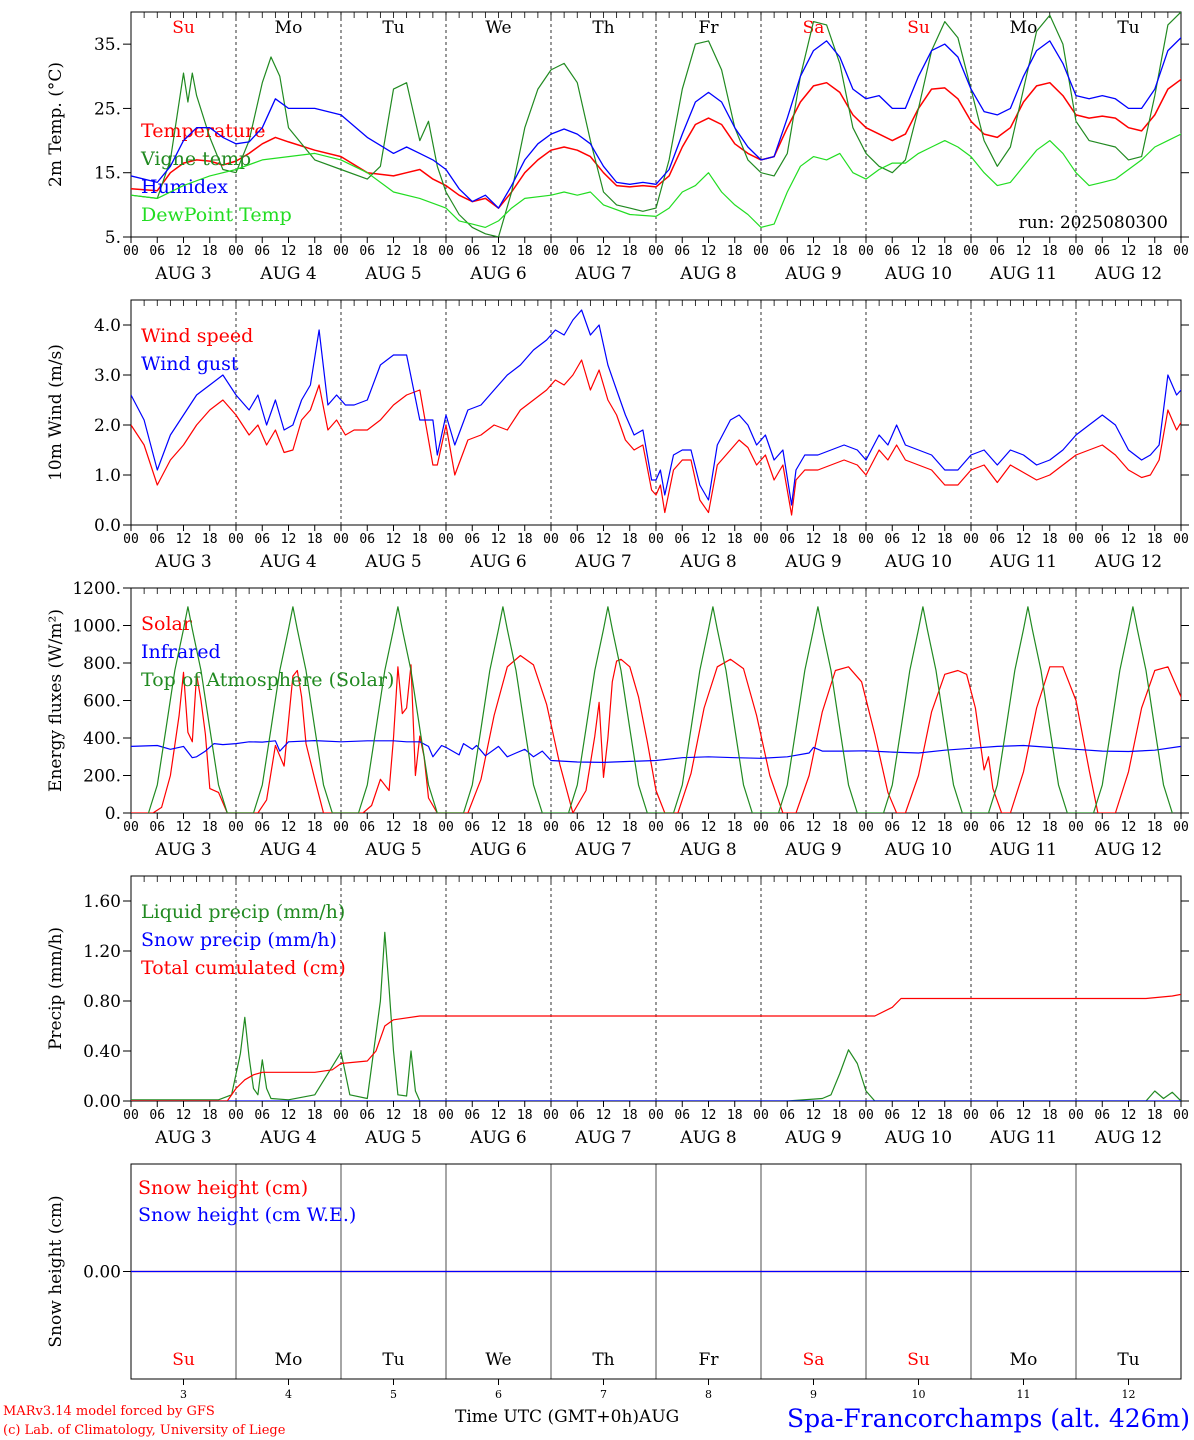 The height and width of the screenshot is (1440, 1194). I want to click on y-tick-label: 1000., so click(96, 627).